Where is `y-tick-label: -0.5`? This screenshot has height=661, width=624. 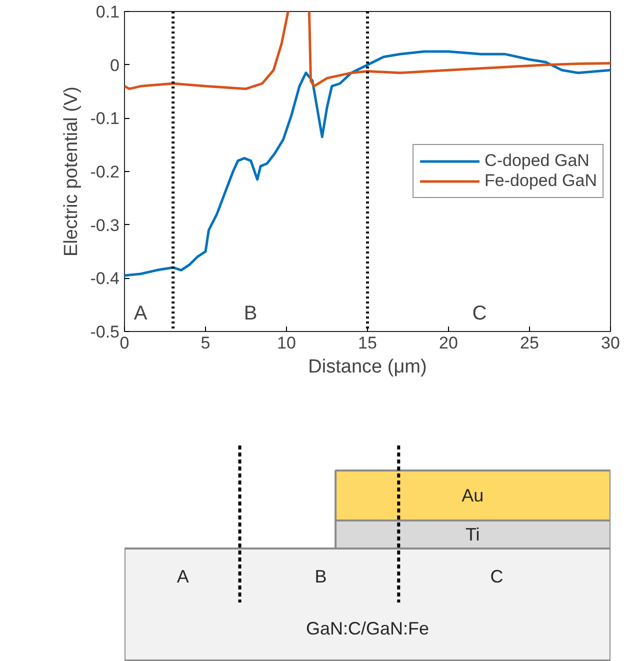 y-tick-label: -0.5 is located at coordinates (105, 332).